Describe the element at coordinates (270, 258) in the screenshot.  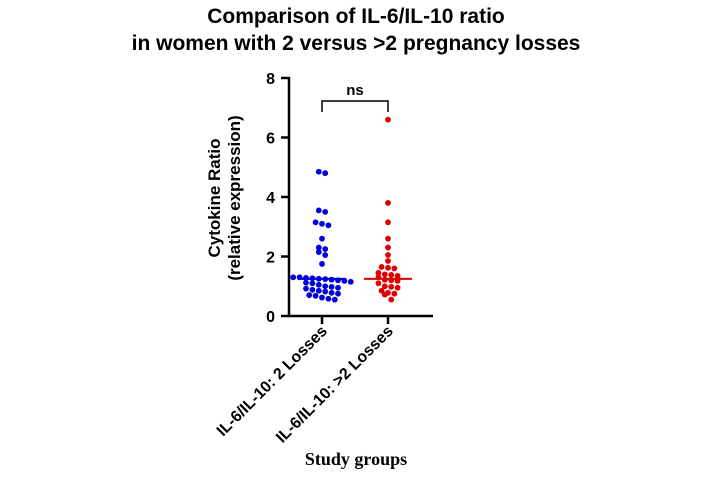
I see `y-tick-label: 2` at that location.